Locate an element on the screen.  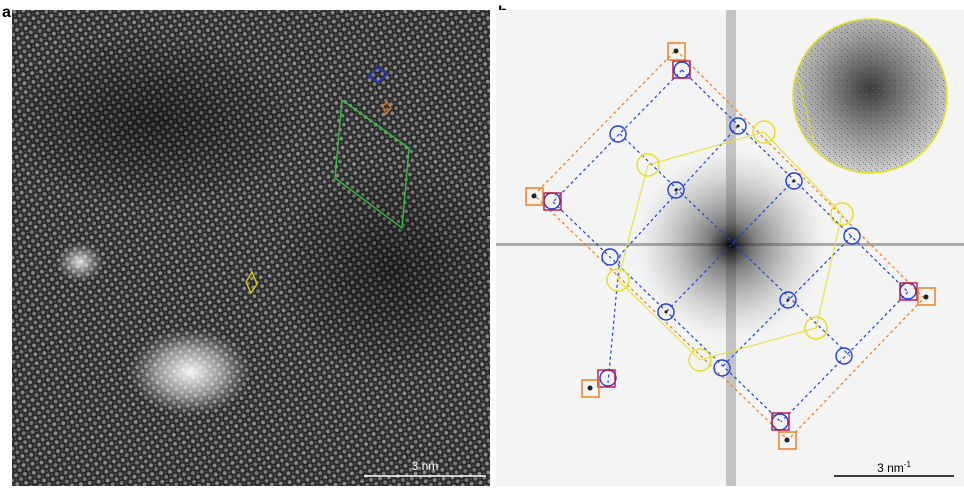
yellow-unit-cell is located at coordinates (251, 282).